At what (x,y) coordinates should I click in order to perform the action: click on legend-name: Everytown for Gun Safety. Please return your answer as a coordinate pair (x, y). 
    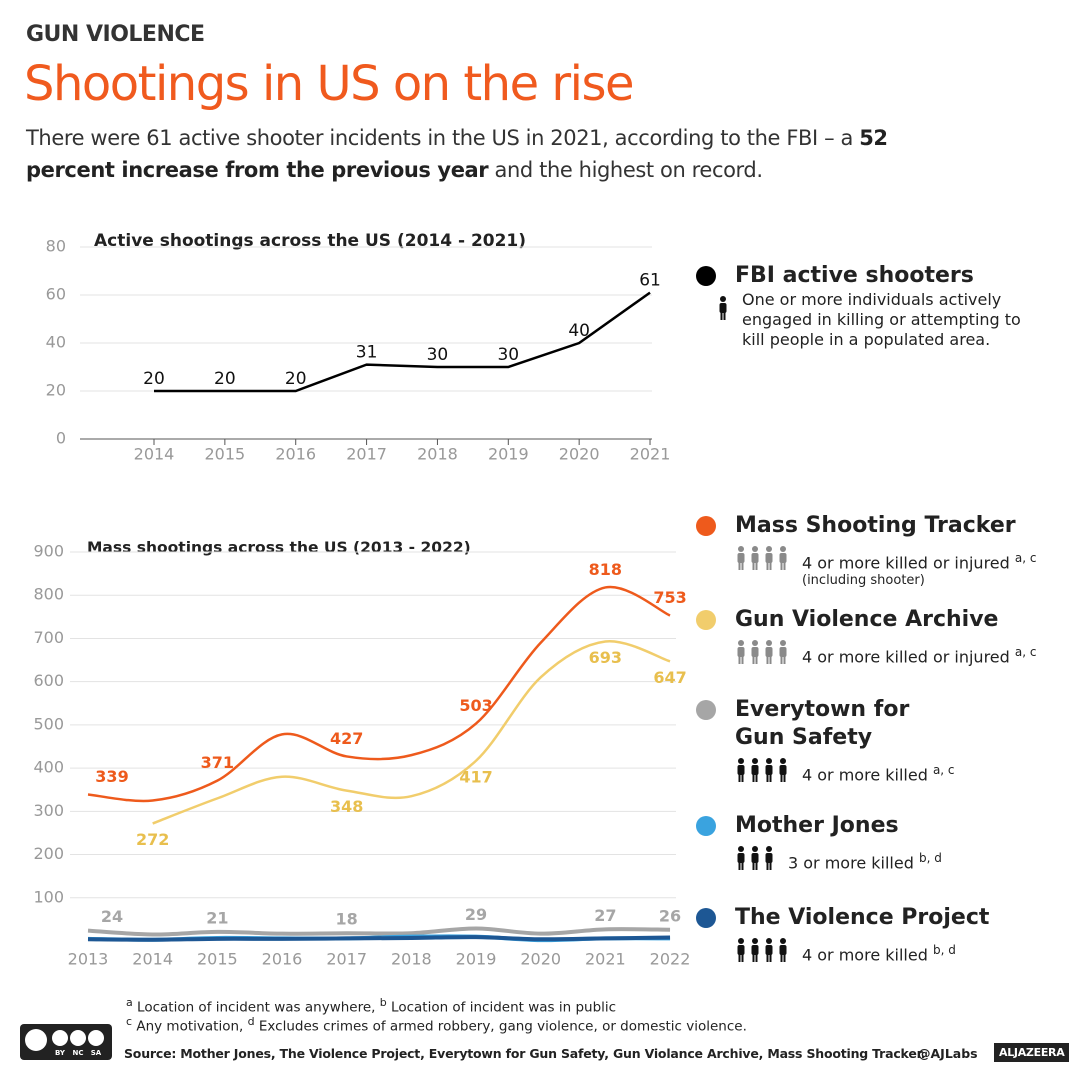
    Looking at the image, I should click on (822, 723).